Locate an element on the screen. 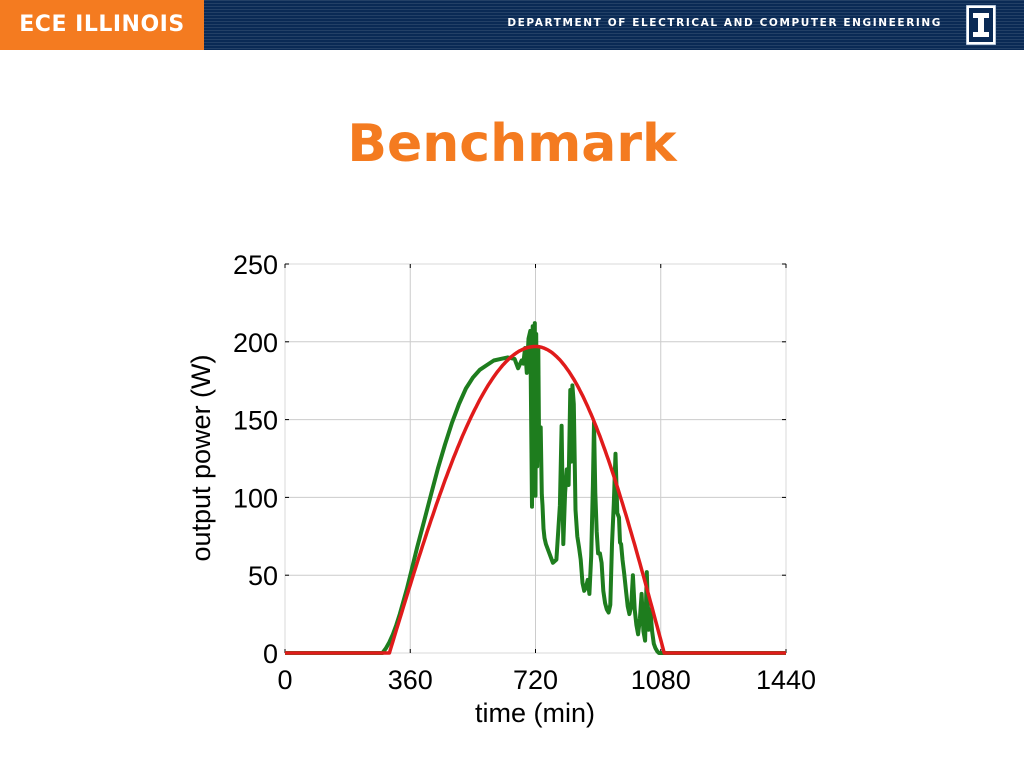 The image size is (1024, 768). y-tick-label: 100 is located at coordinates (255, 498).